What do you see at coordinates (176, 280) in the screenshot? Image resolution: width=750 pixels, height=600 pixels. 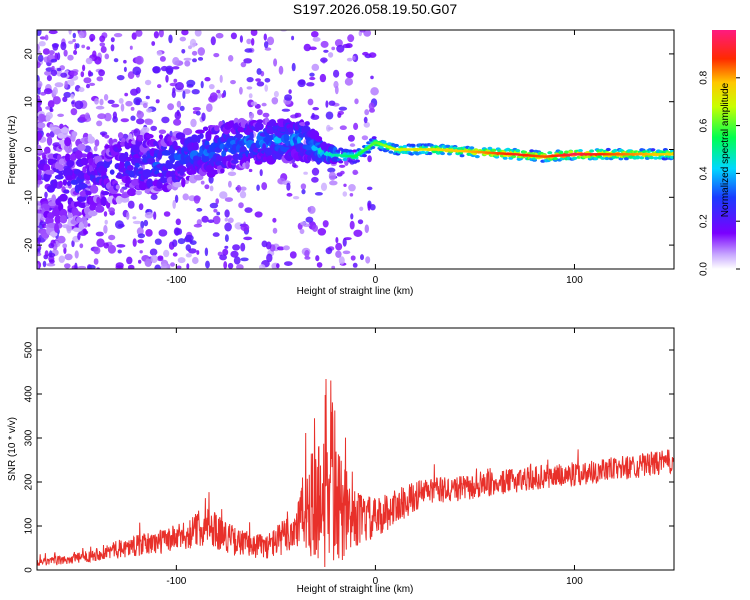 I see `heat-xtick-label: -100` at bounding box center [176, 280].